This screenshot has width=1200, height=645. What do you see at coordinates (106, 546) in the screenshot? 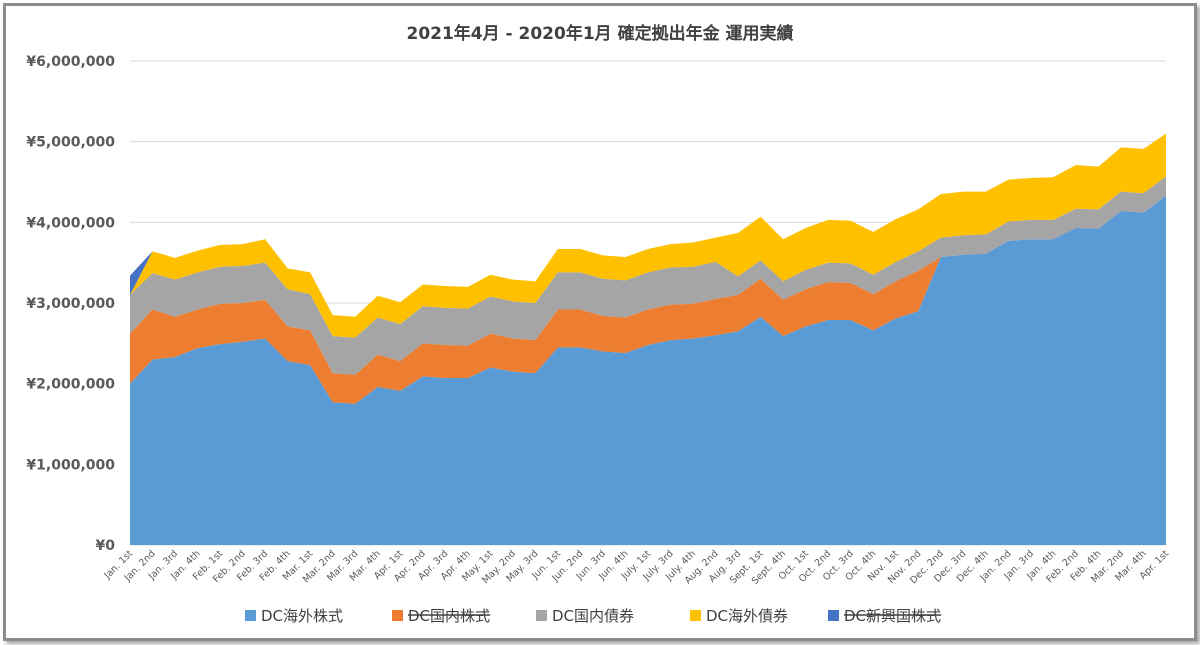
I see `y-tick-label: ¥0` at bounding box center [106, 546].